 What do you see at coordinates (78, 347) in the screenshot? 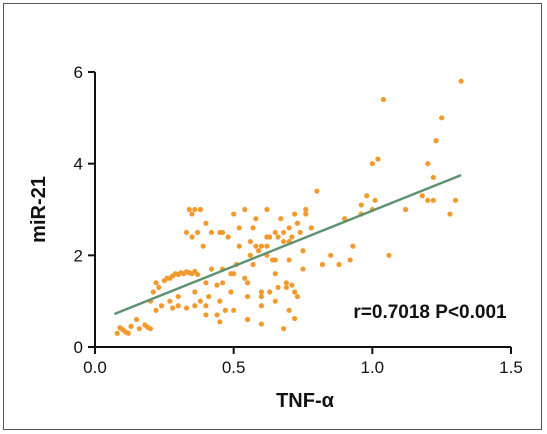
I see `y-tick-label: 0` at bounding box center [78, 347].